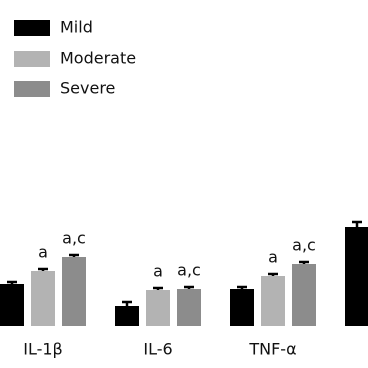 The image size is (368, 368). Describe the element at coordinates (43, 349) in the screenshot. I see `x-tick-label: IL-1β` at that location.